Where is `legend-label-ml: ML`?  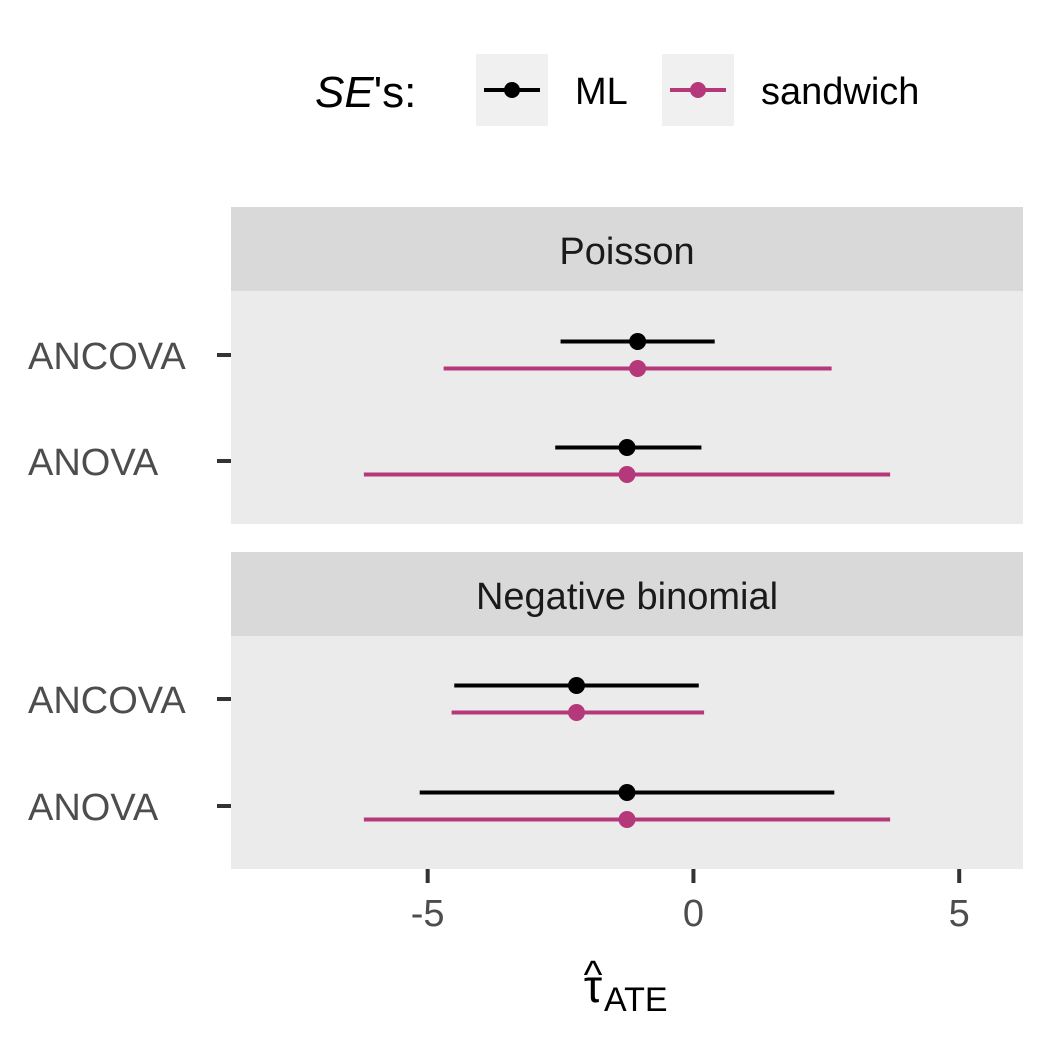
legend-label-ml: ML is located at coordinates (601, 92).